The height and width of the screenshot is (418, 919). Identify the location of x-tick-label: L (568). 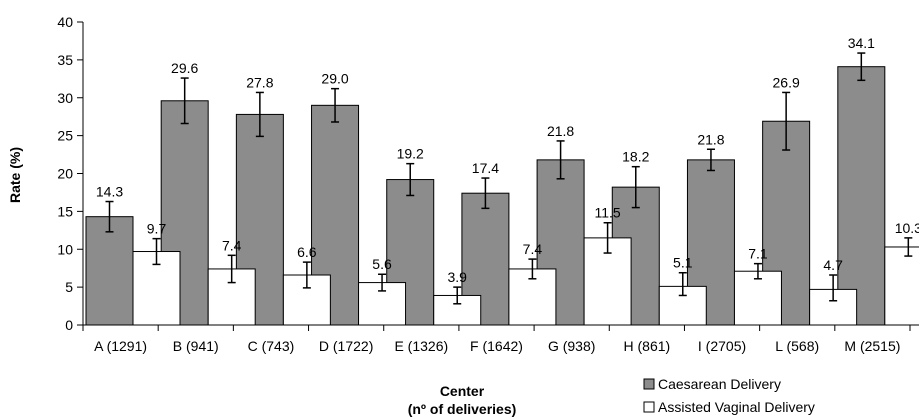
(797, 346).